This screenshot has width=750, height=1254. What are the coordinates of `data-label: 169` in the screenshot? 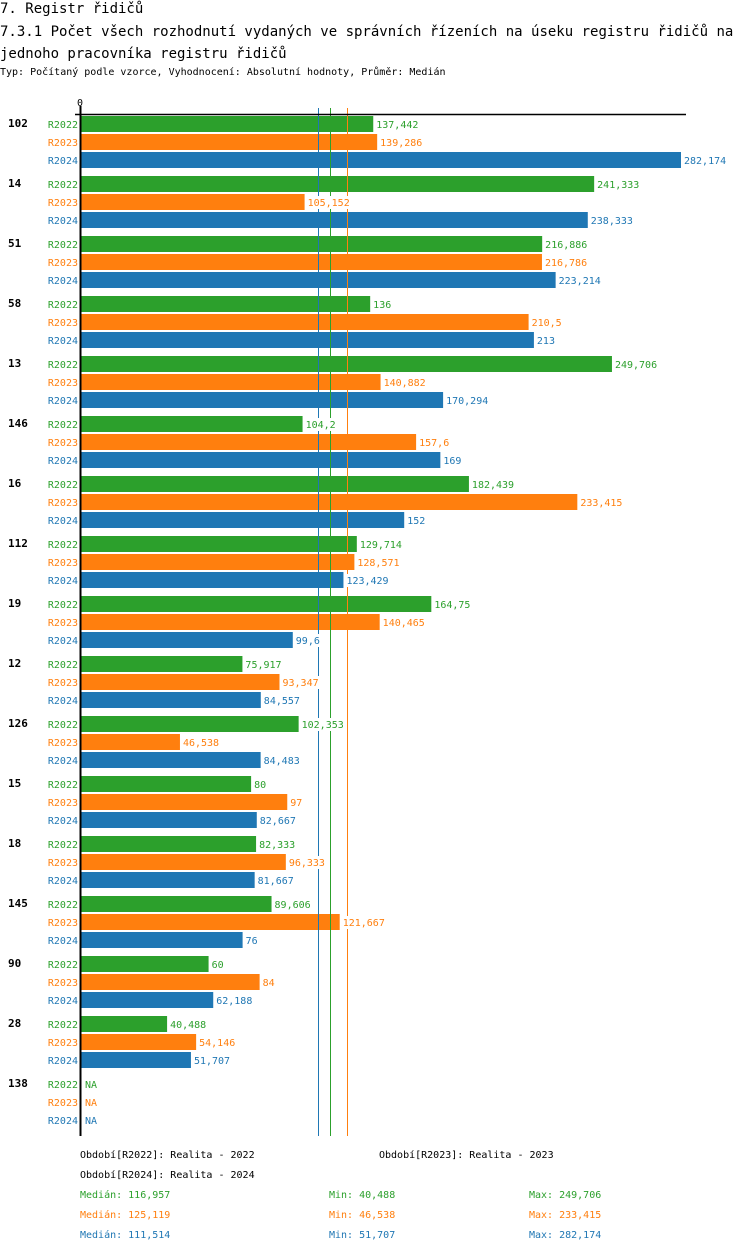 It's located at (452, 461).